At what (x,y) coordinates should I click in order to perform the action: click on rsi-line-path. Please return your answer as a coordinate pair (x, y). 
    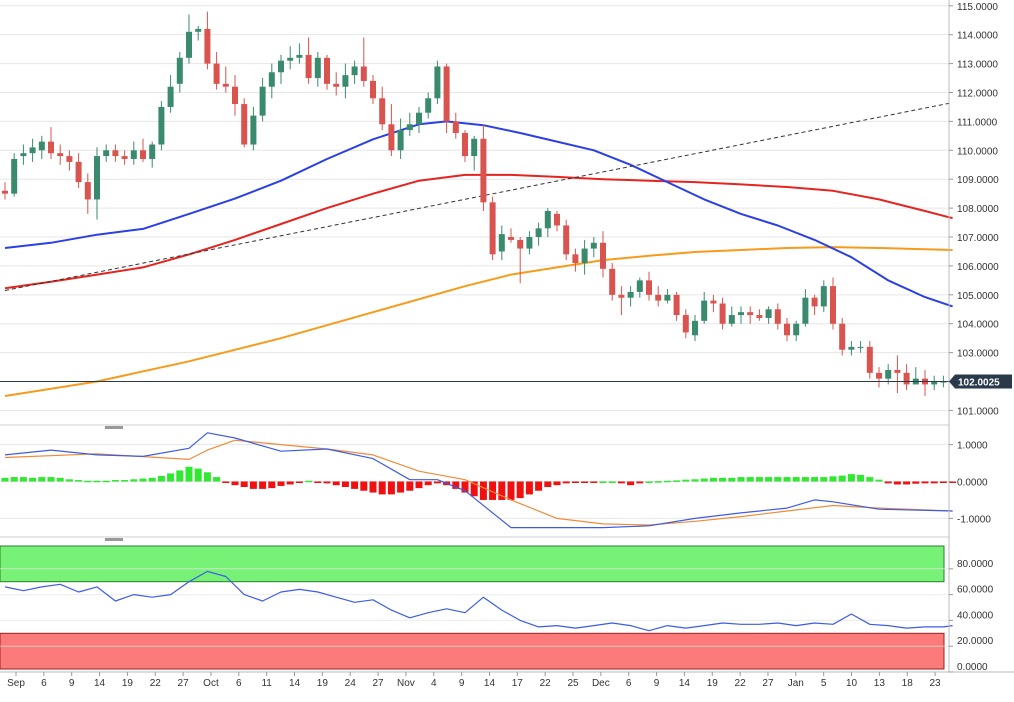
    Looking at the image, I should click on (478, 601).